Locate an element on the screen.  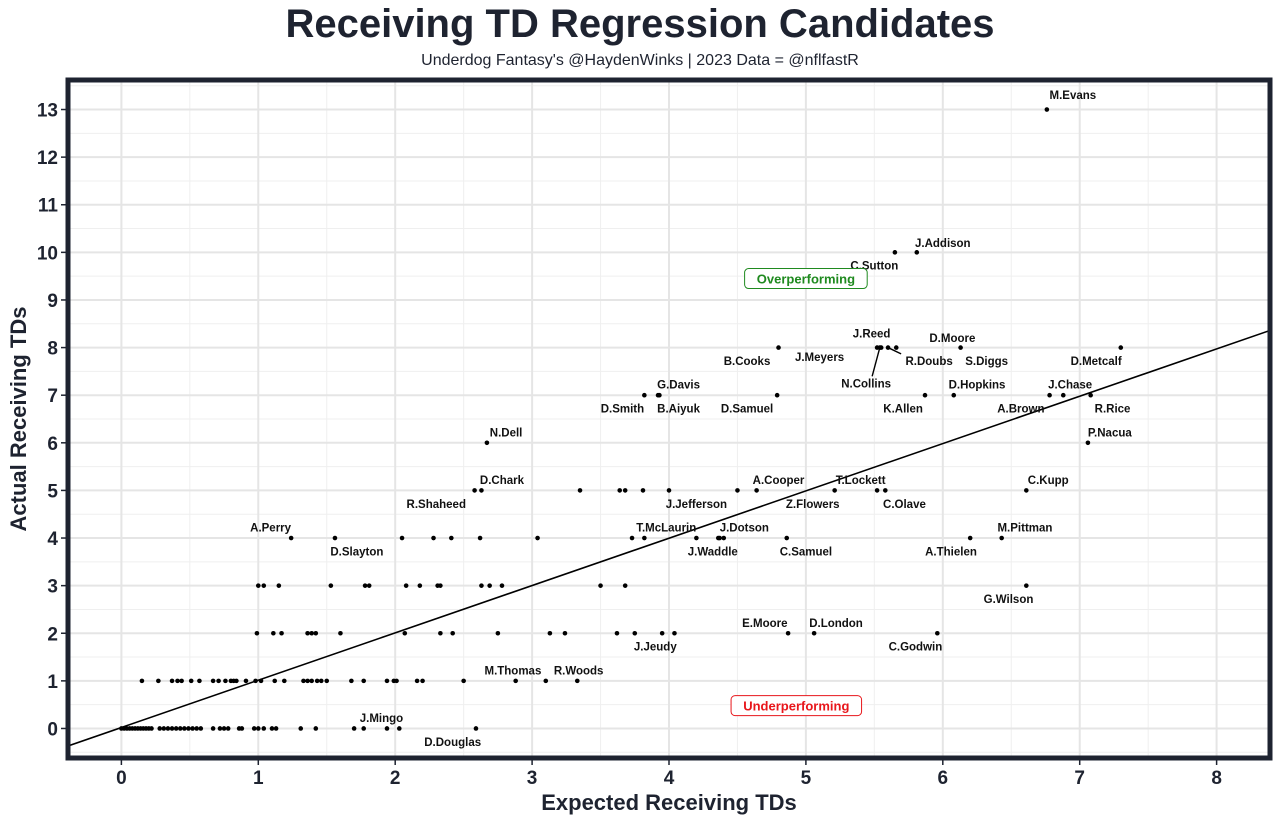
point-label: D.Metcalf is located at coordinates (1096, 362).